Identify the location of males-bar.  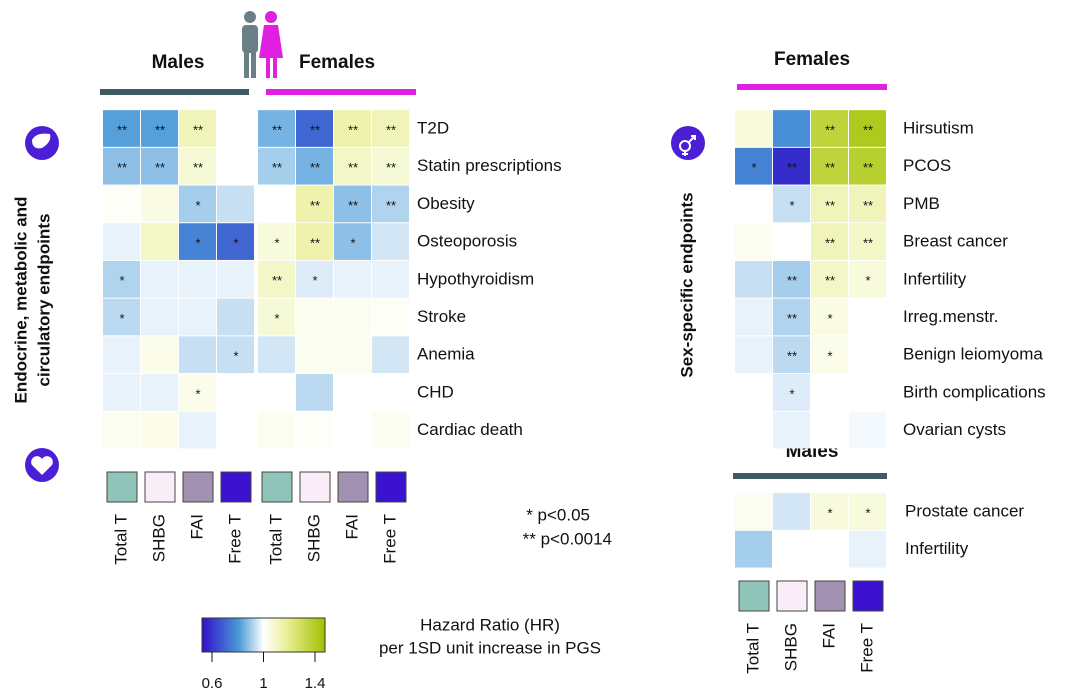
(174, 92).